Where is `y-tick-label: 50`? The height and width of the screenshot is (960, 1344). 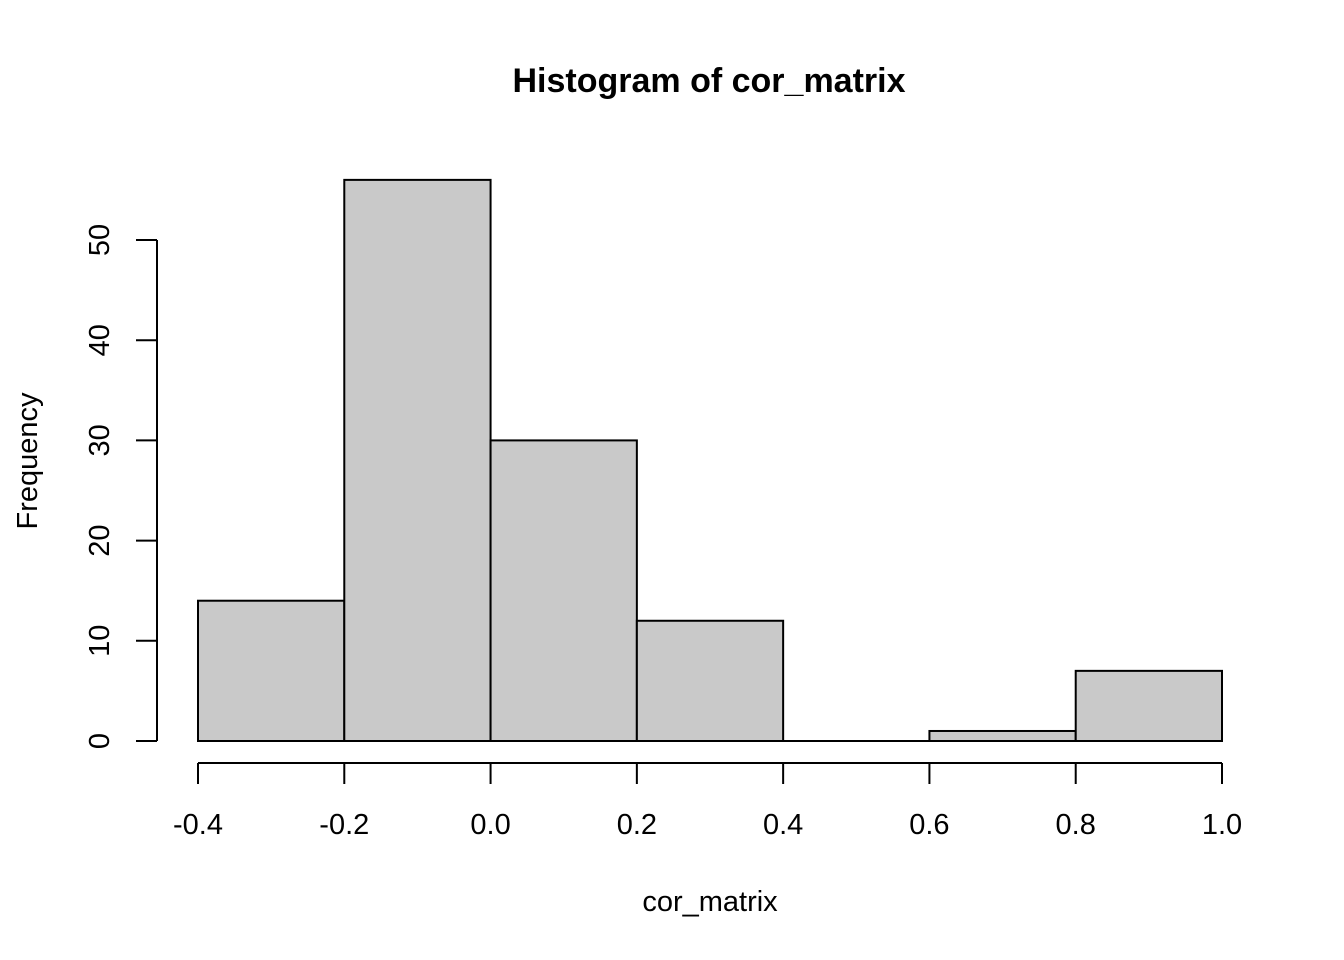
y-tick-label: 50 is located at coordinates (100, 240).